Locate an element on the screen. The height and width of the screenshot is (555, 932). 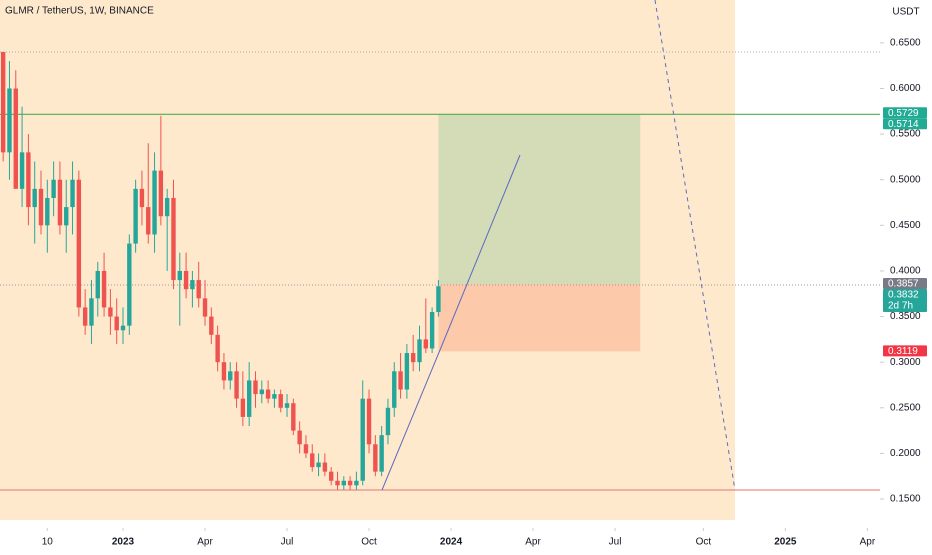
price-label: 0.3832 is located at coordinates (903, 295).